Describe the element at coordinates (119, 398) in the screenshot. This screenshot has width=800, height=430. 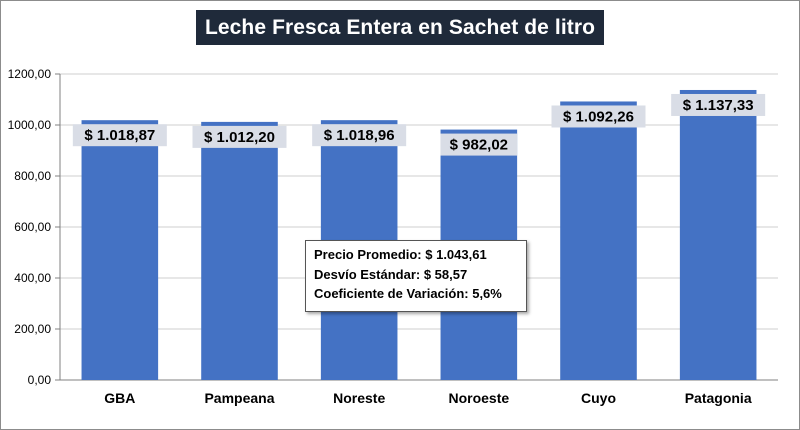
I see `x-tick-label: GBA` at that location.